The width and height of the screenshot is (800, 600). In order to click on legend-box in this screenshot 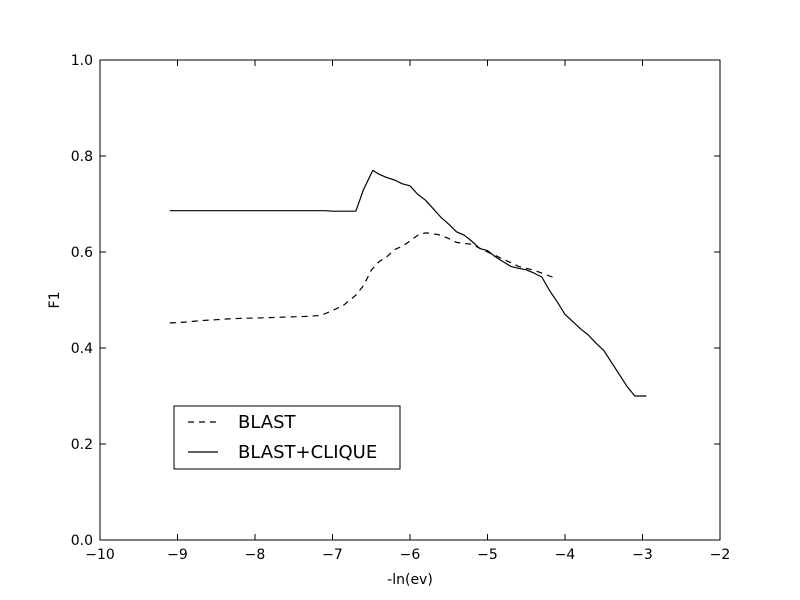, I will do `click(287, 437)`.